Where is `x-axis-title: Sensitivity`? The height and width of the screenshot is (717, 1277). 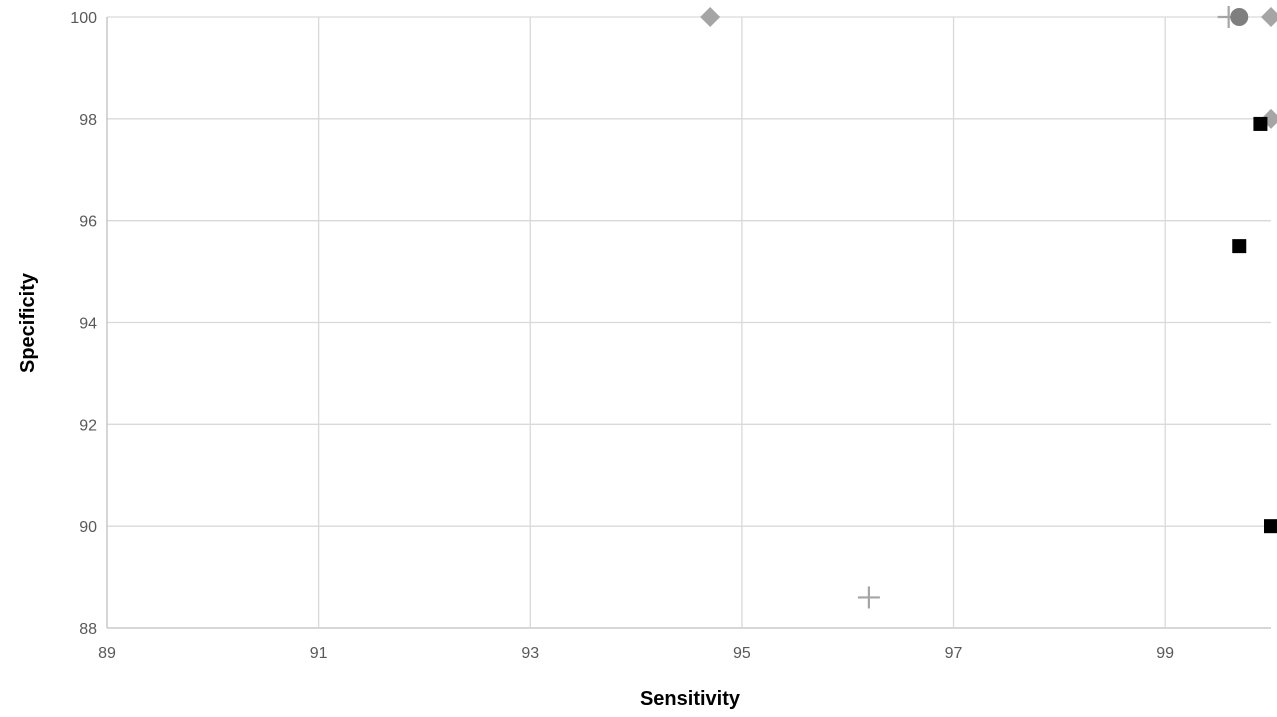 x-axis-title: Sensitivity is located at coordinates (690, 699).